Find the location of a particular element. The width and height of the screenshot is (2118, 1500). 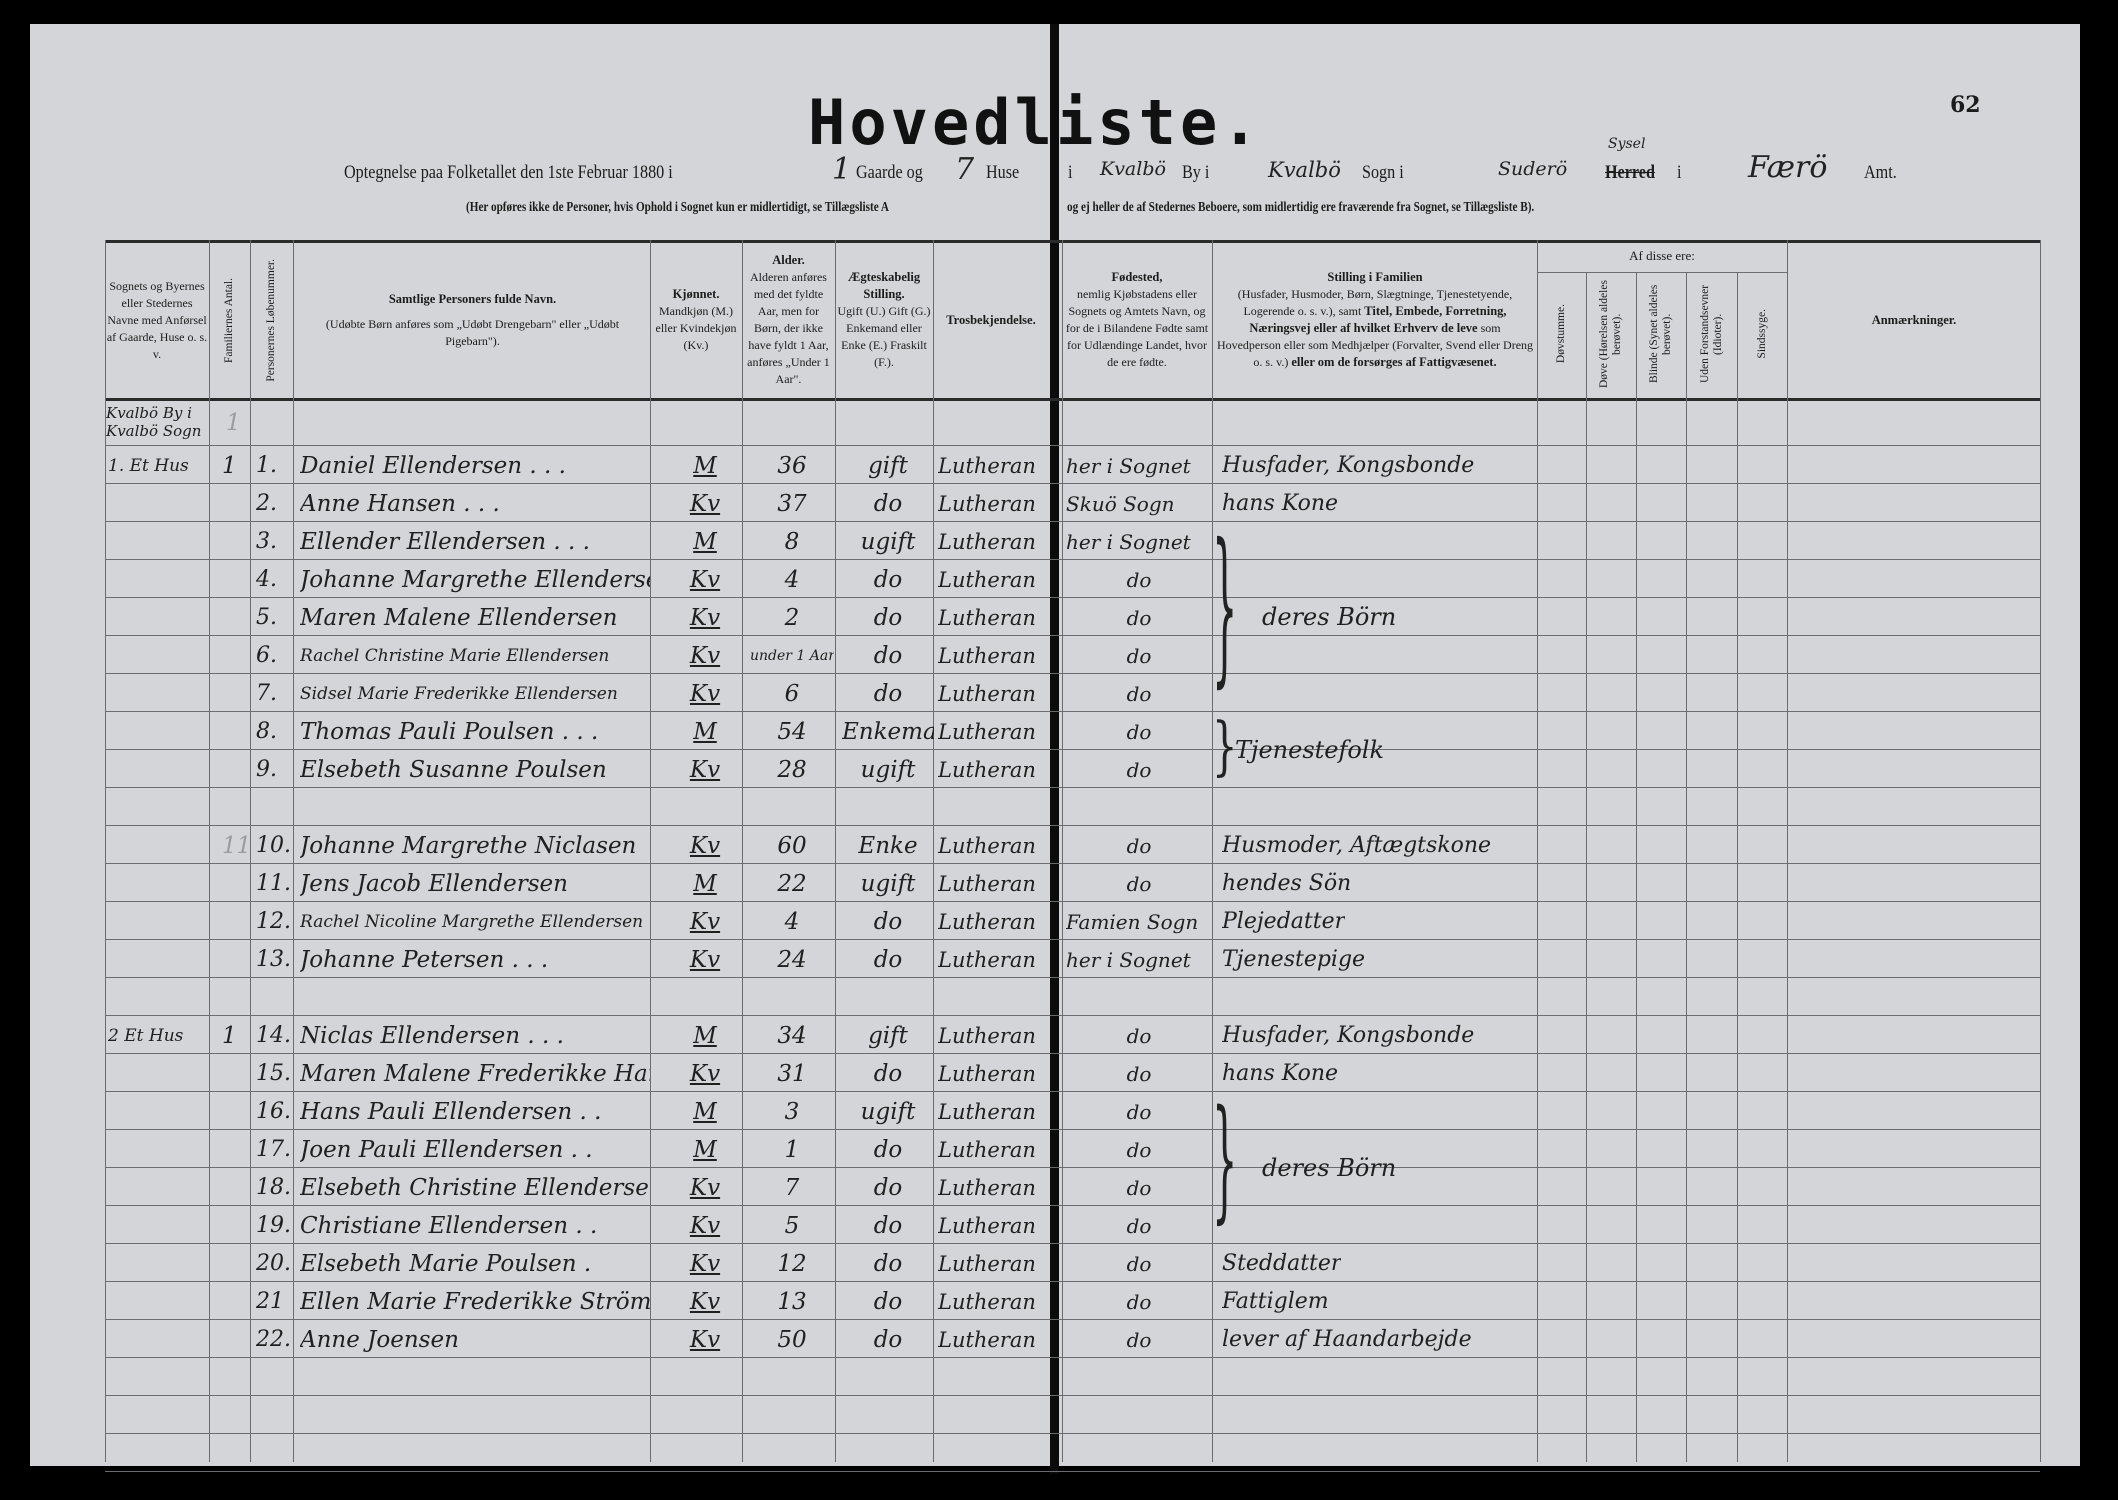

table-top-rule is located at coordinates (1072, 241).